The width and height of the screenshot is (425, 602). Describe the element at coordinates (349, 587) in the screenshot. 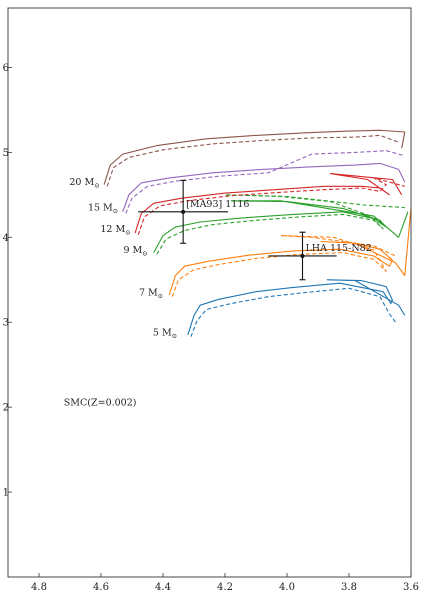

I see `x-tick-label: 3.8` at that location.